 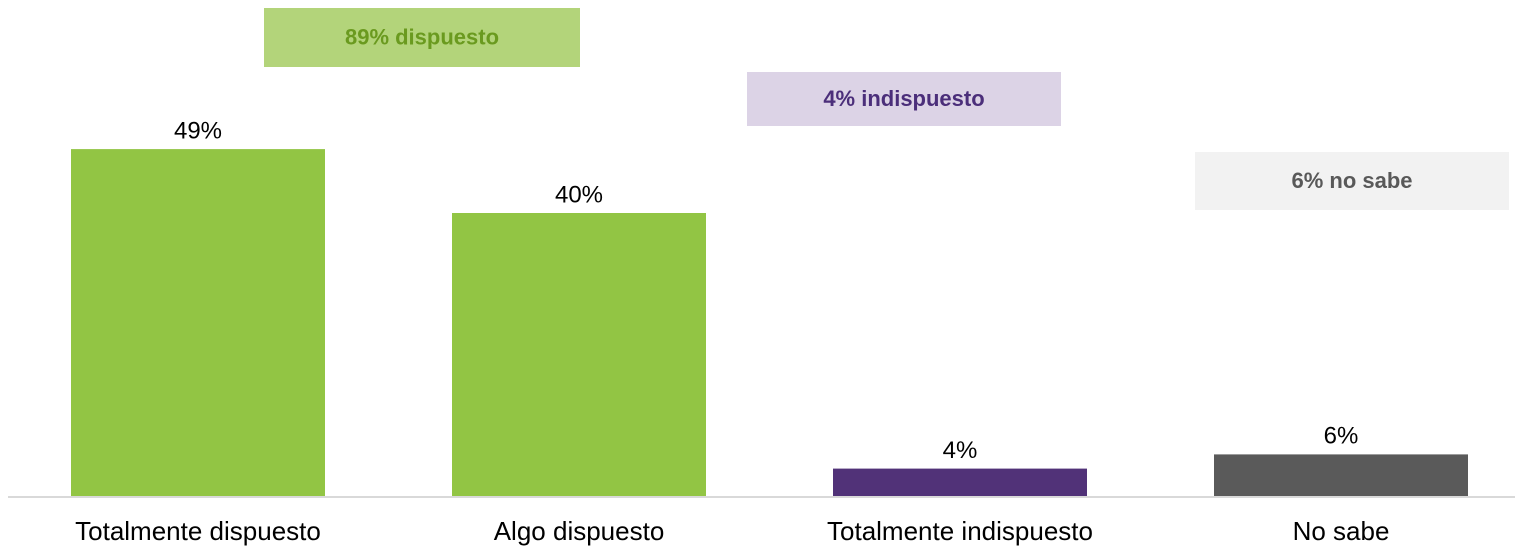 I want to click on x-tick-label: Totalmente indispuesto, so click(x=960, y=531).